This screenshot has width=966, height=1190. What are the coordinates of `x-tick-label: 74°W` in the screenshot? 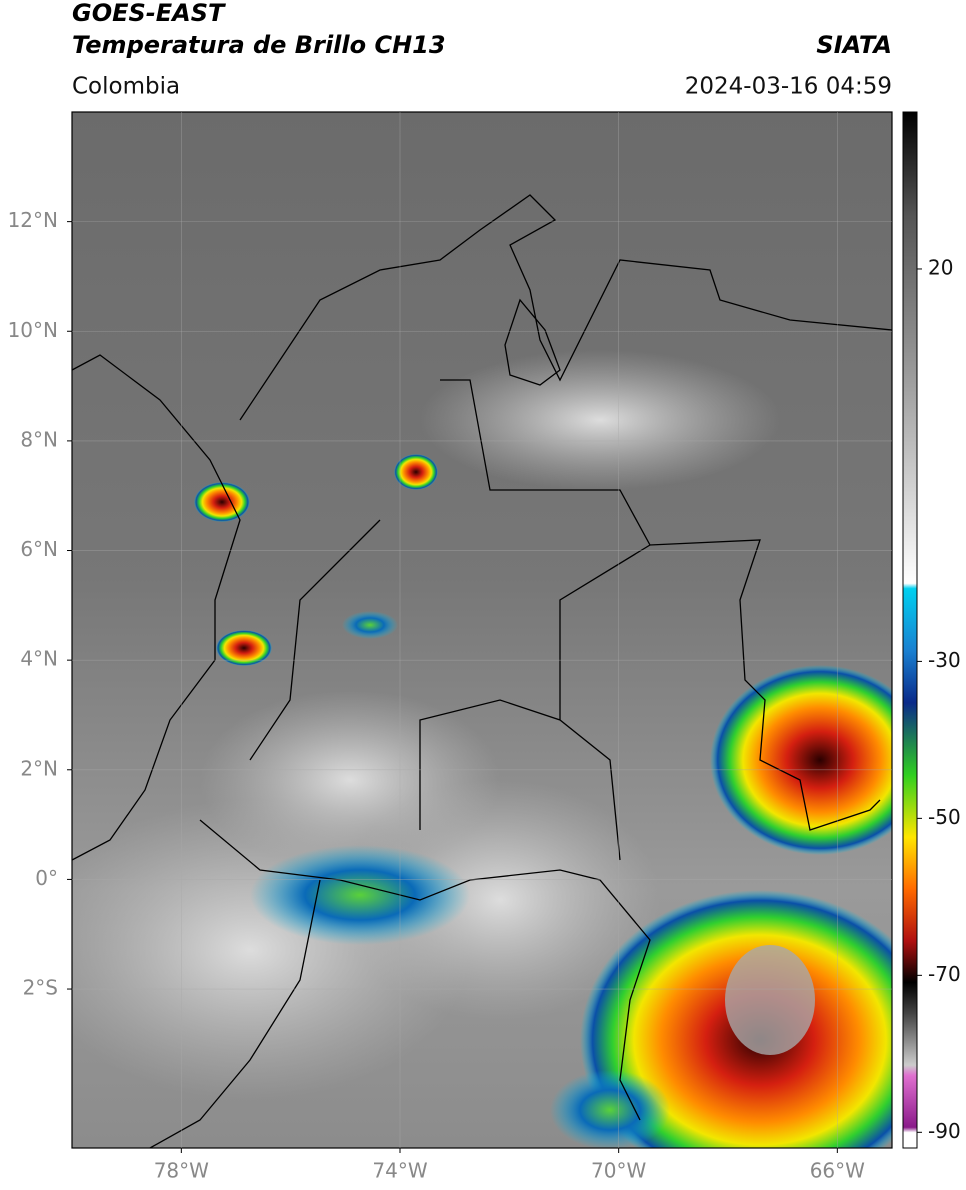 It's located at (399, 1171).